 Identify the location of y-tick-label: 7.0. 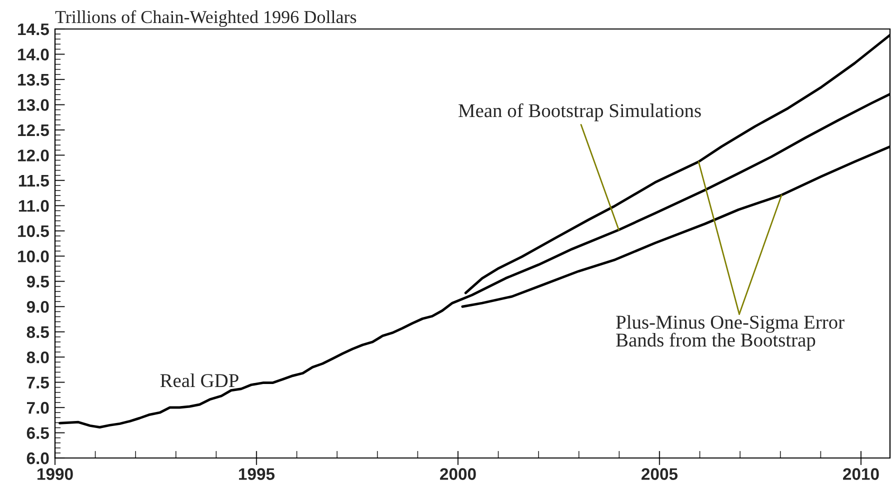
(37, 408).